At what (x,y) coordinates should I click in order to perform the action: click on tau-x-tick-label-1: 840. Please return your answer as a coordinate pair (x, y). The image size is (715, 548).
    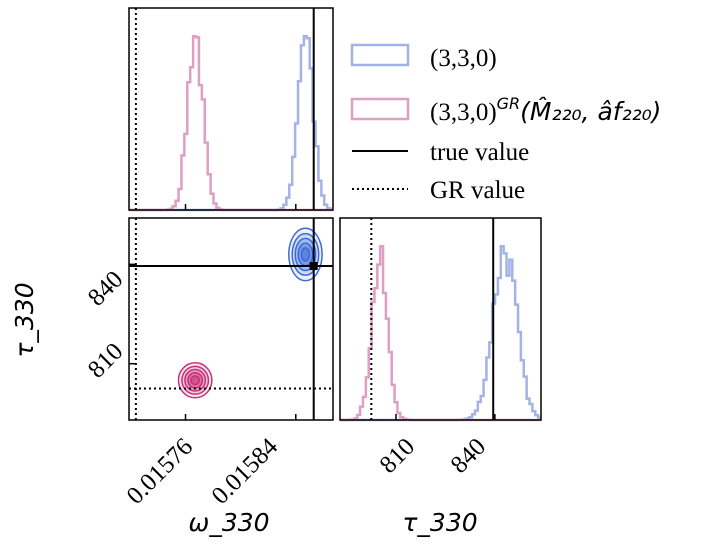
    Looking at the image, I should click on (469, 456).